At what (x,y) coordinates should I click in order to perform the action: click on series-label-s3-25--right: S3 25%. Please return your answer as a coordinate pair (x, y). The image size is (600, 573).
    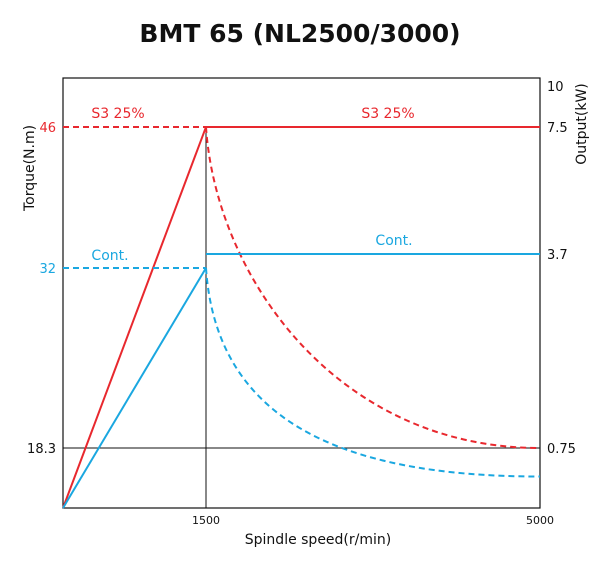
    Looking at the image, I should click on (387, 114).